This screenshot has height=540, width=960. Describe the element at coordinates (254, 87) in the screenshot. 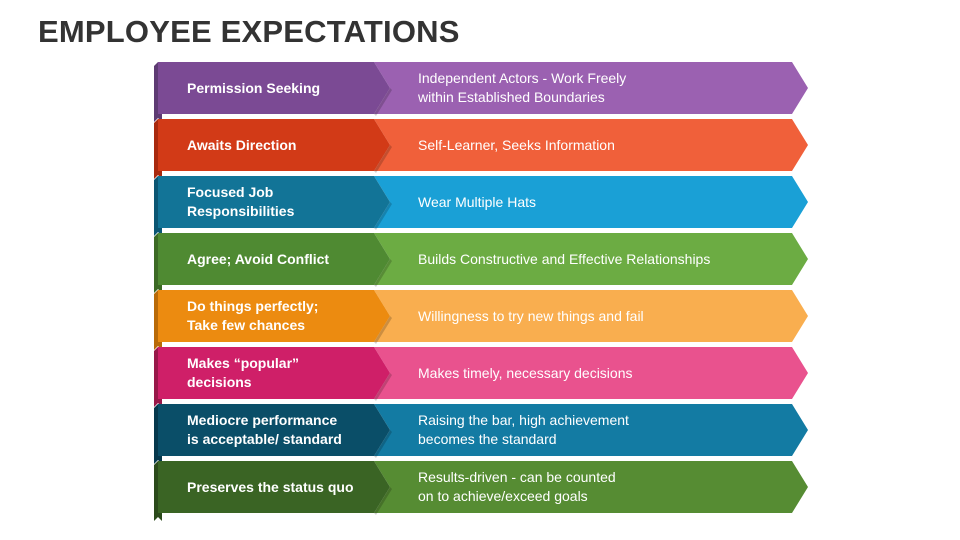

I see `row-1-old-behavior: Permission Seeking` at that location.